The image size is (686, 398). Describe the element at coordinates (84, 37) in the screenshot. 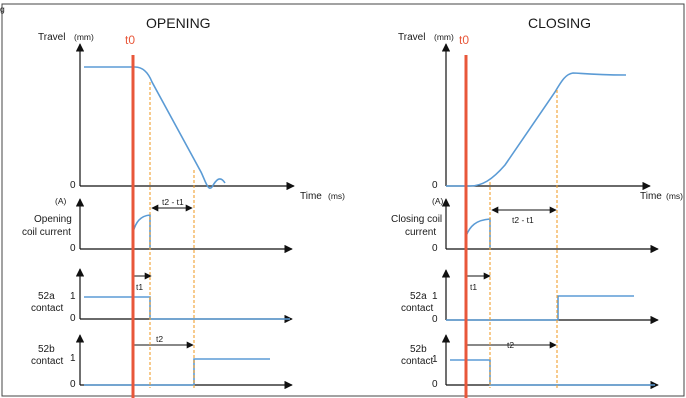

I see `opening-travel-unit: (mm)` at that location.